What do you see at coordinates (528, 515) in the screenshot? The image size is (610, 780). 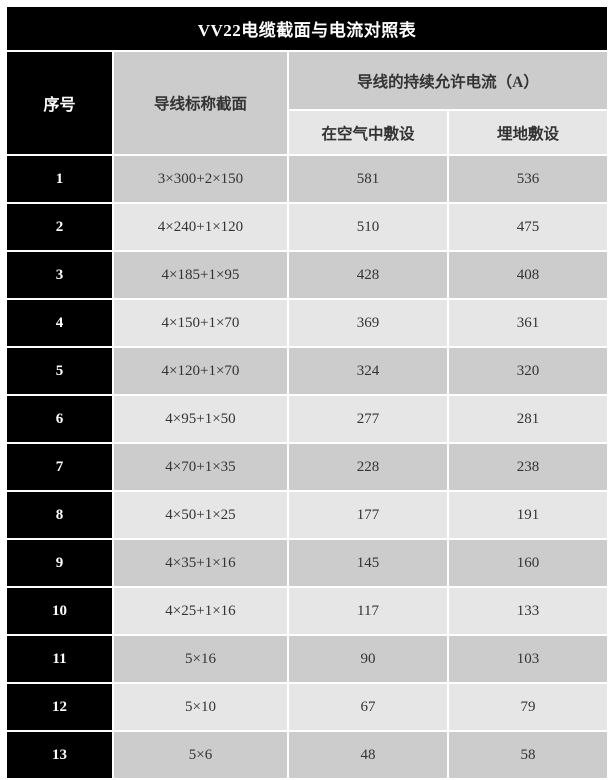 I see `cell-buried: 191` at bounding box center [528, 515].